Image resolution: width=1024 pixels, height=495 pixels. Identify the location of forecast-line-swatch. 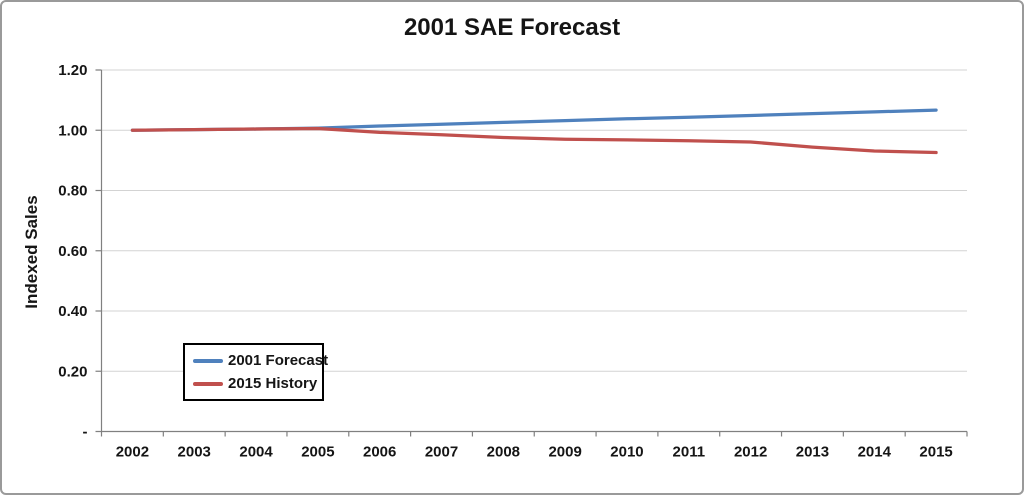
(208, 360).